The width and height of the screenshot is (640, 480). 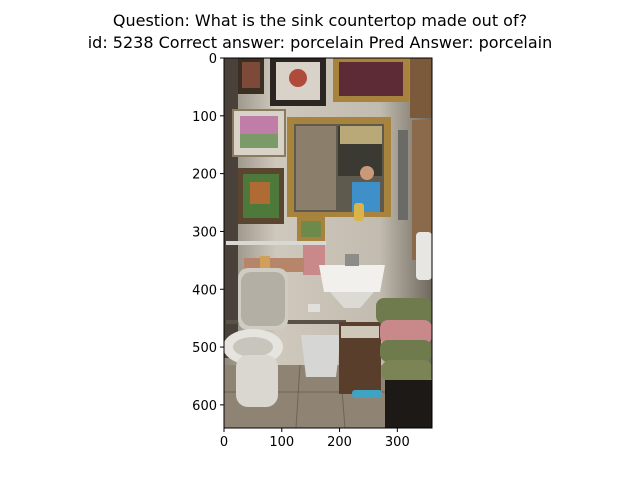 What do you see at coordinates (397, 442) in the screenshot?
I see `x-tick-label: 300` at bounding box center [397, 442].